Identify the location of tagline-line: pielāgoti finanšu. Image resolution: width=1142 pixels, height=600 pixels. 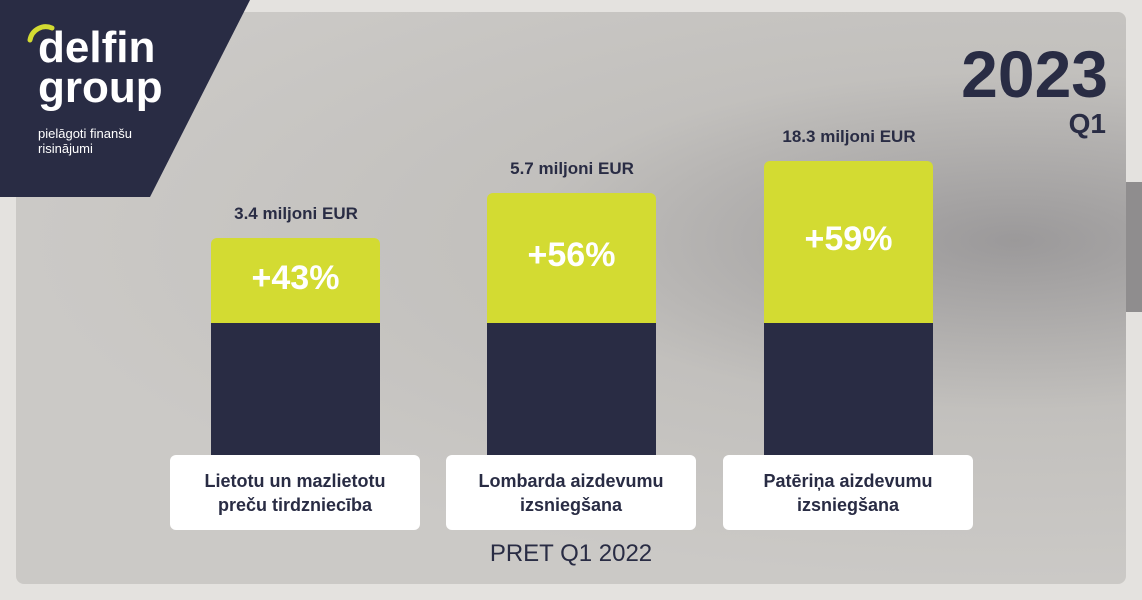
(85, 133).